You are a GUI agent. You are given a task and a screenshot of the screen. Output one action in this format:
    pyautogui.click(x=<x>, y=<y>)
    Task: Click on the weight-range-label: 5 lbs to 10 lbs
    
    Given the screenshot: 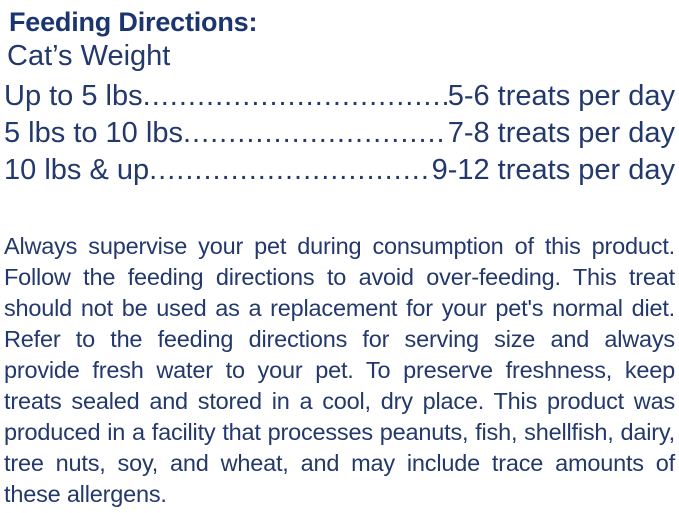 What is the action you would take?
    pyautogui.click(x=93, y=133)
    